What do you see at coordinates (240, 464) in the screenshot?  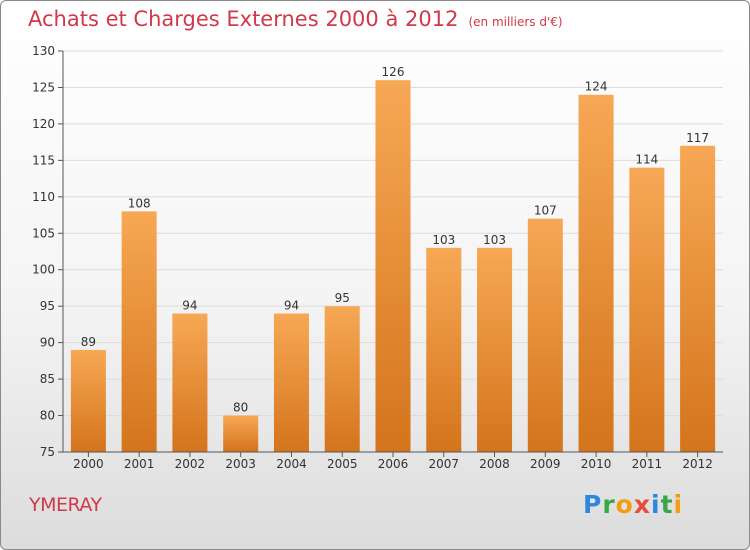 I see `x-tick-label: 2003` at bounding box center [240, 464].